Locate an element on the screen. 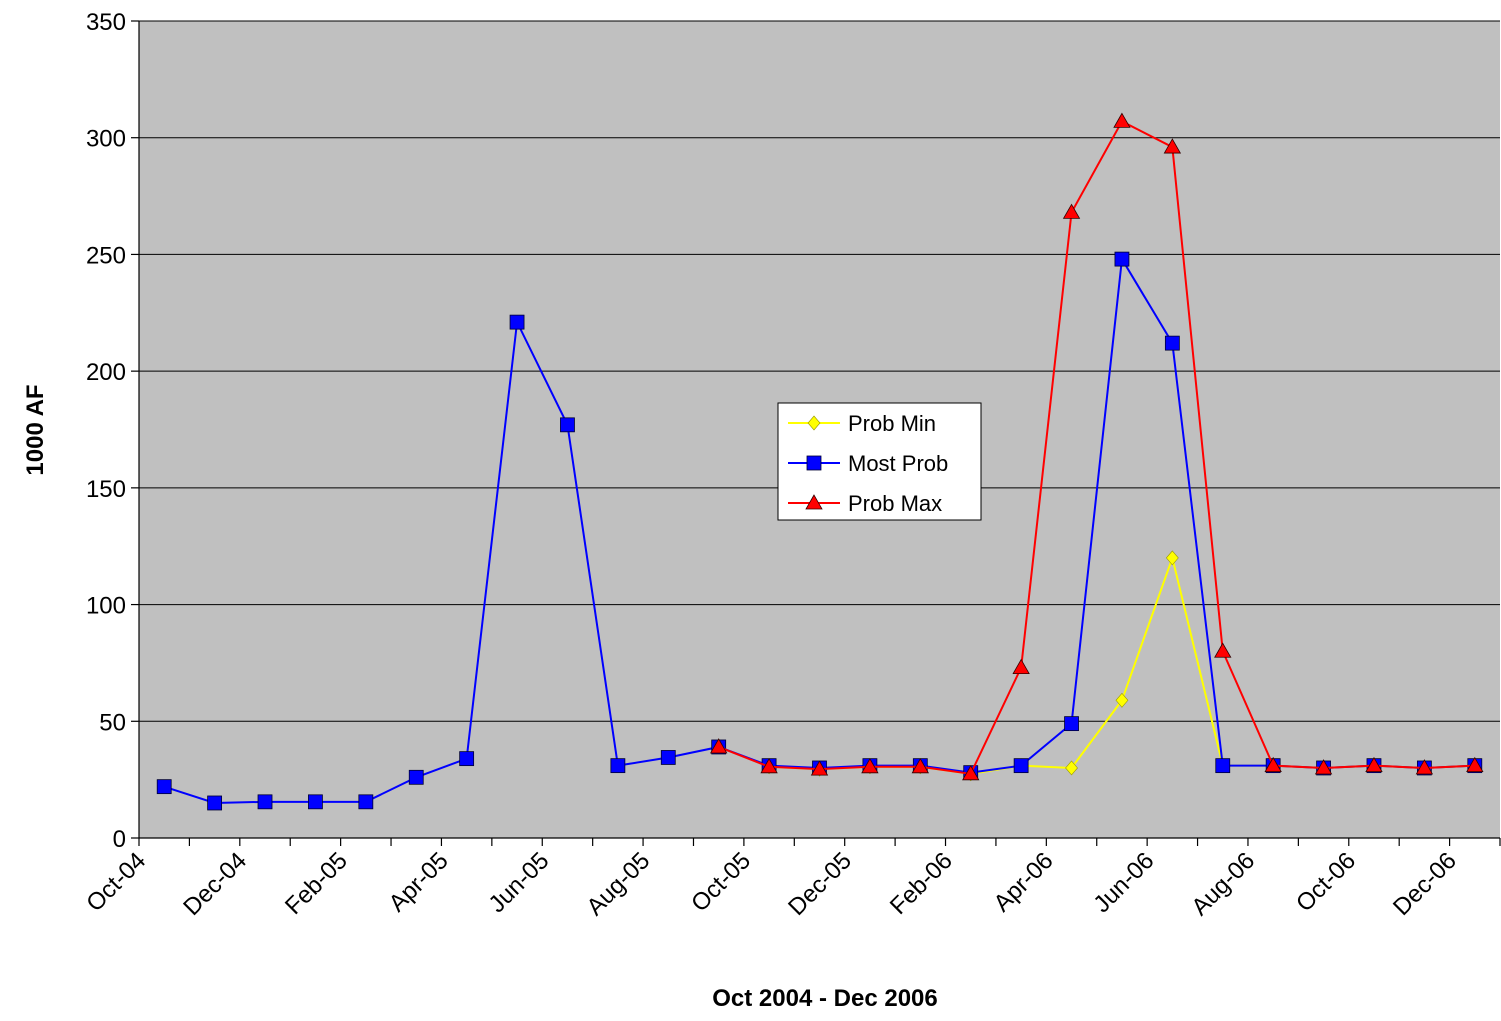 The image size is (1501, 1021). x-tick-label: Dec-05 is located at coordinates (820, 884).